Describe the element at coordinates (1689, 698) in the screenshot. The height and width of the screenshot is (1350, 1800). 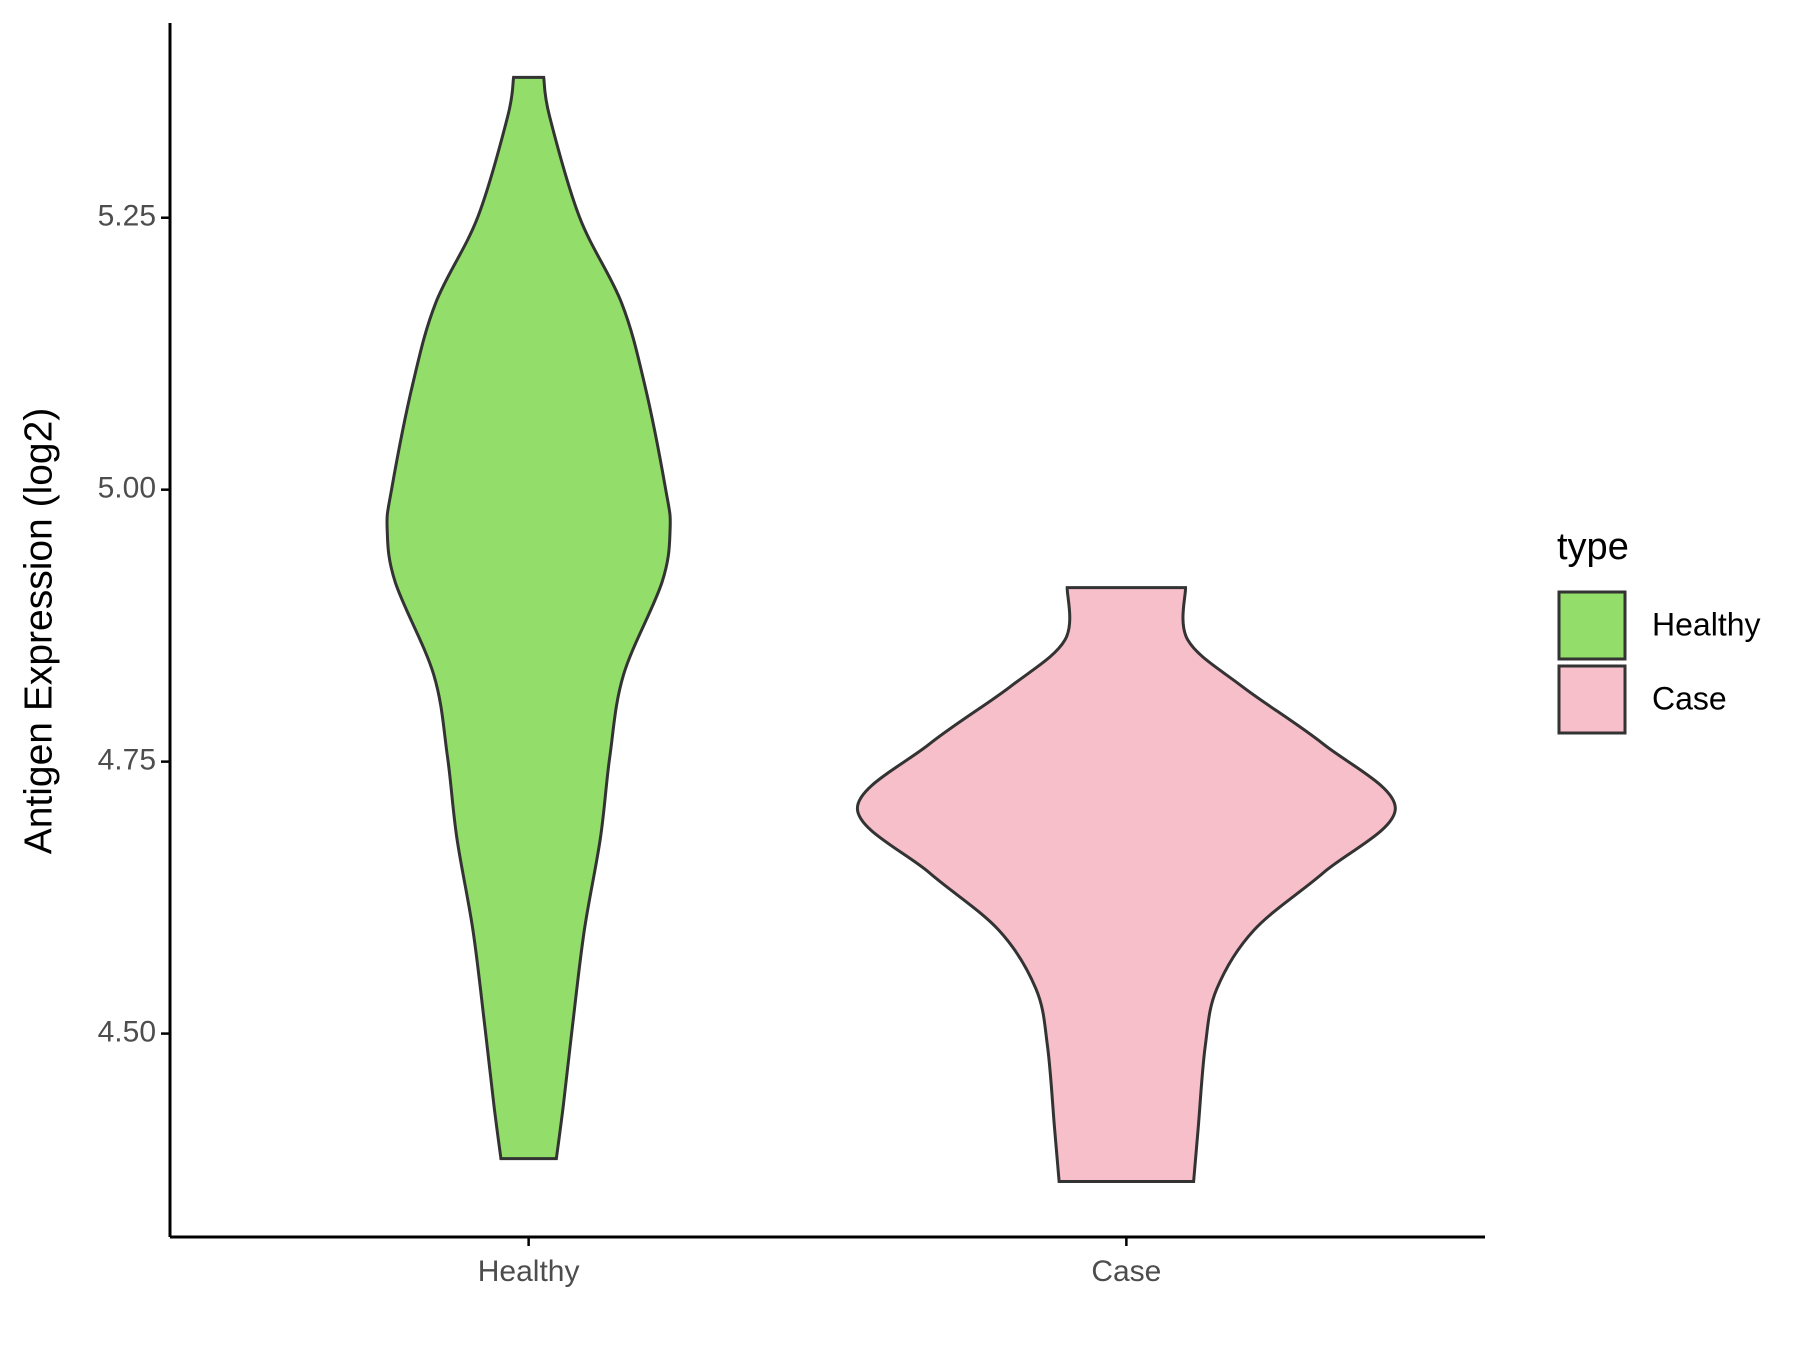
I see `legend-label: Case` at that location.